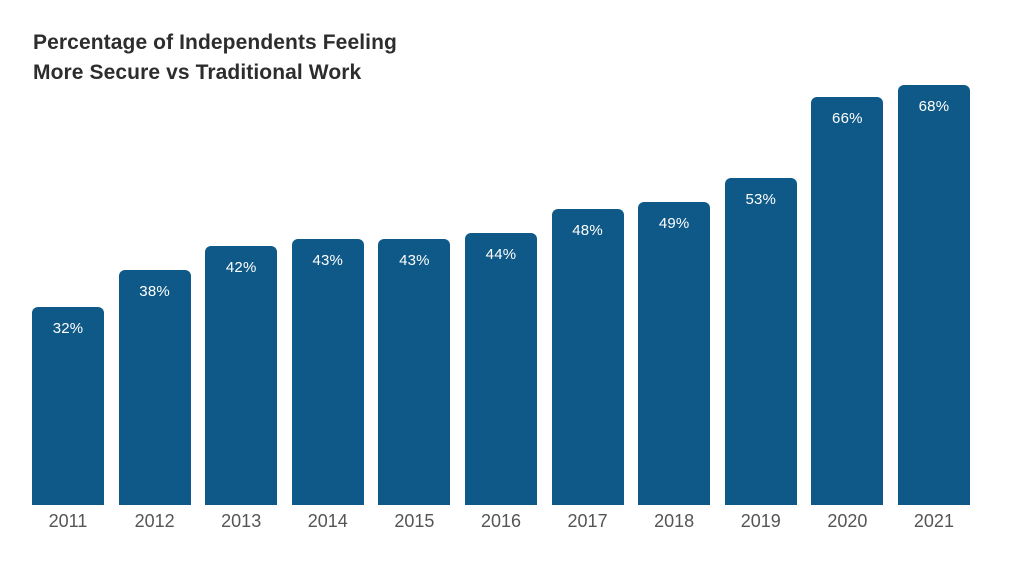 The height and width of the screenshot is (569, 1024). Describe the element at coordinates (241, 267) in the screenshot. I see `bar-value-label: 42%` at that location.